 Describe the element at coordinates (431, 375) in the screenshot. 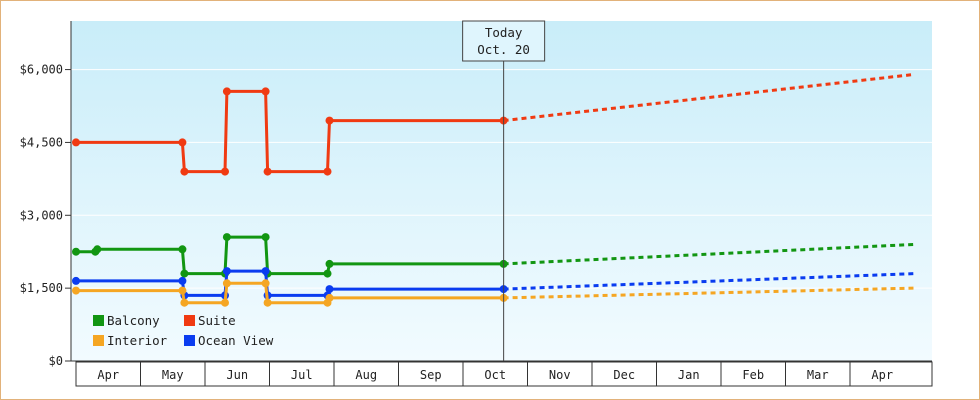

I see `x-tick-label: Sep` at that location.